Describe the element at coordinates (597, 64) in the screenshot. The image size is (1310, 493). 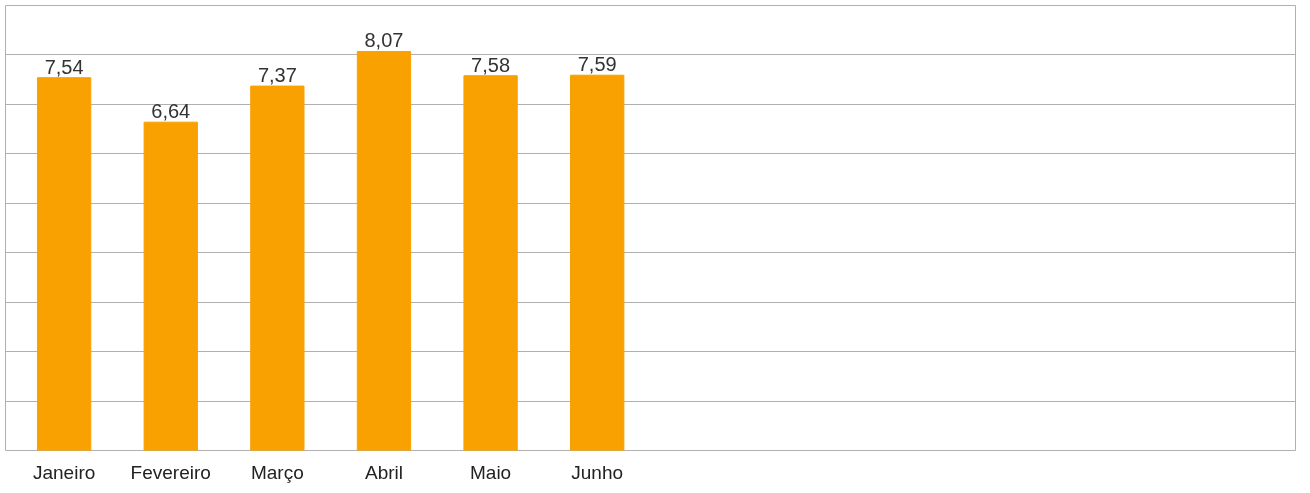
I see `data-label: 7,59` at that location.